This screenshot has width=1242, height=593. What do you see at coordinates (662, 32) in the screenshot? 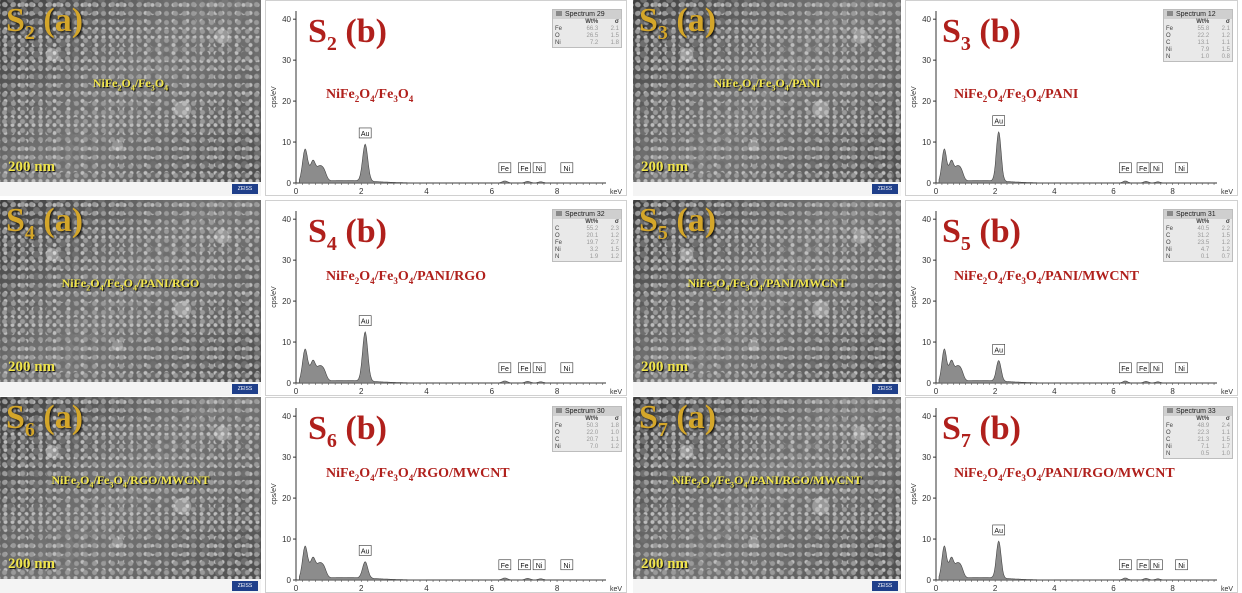
I see `sem-label-sub: 3` at bounding box center [662, 32].